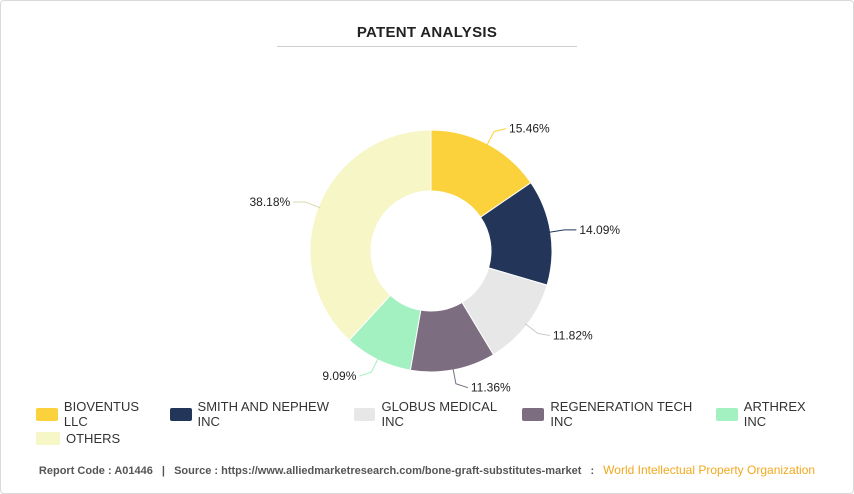  I want to click on title-underline, so click(427, 46).